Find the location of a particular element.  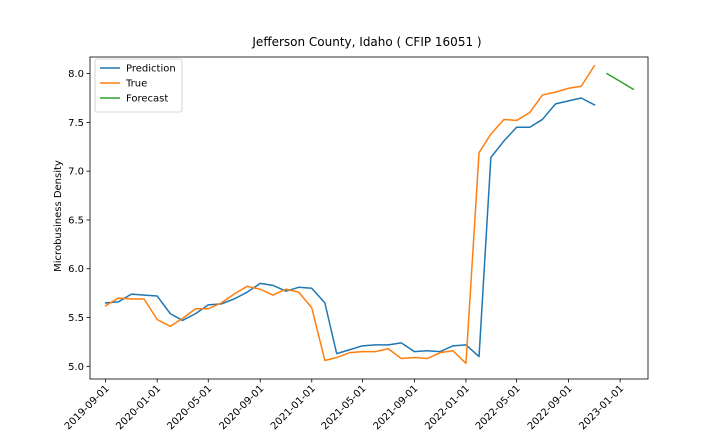

y-tick-label: 7.0 is located at coordinates (76, 172).